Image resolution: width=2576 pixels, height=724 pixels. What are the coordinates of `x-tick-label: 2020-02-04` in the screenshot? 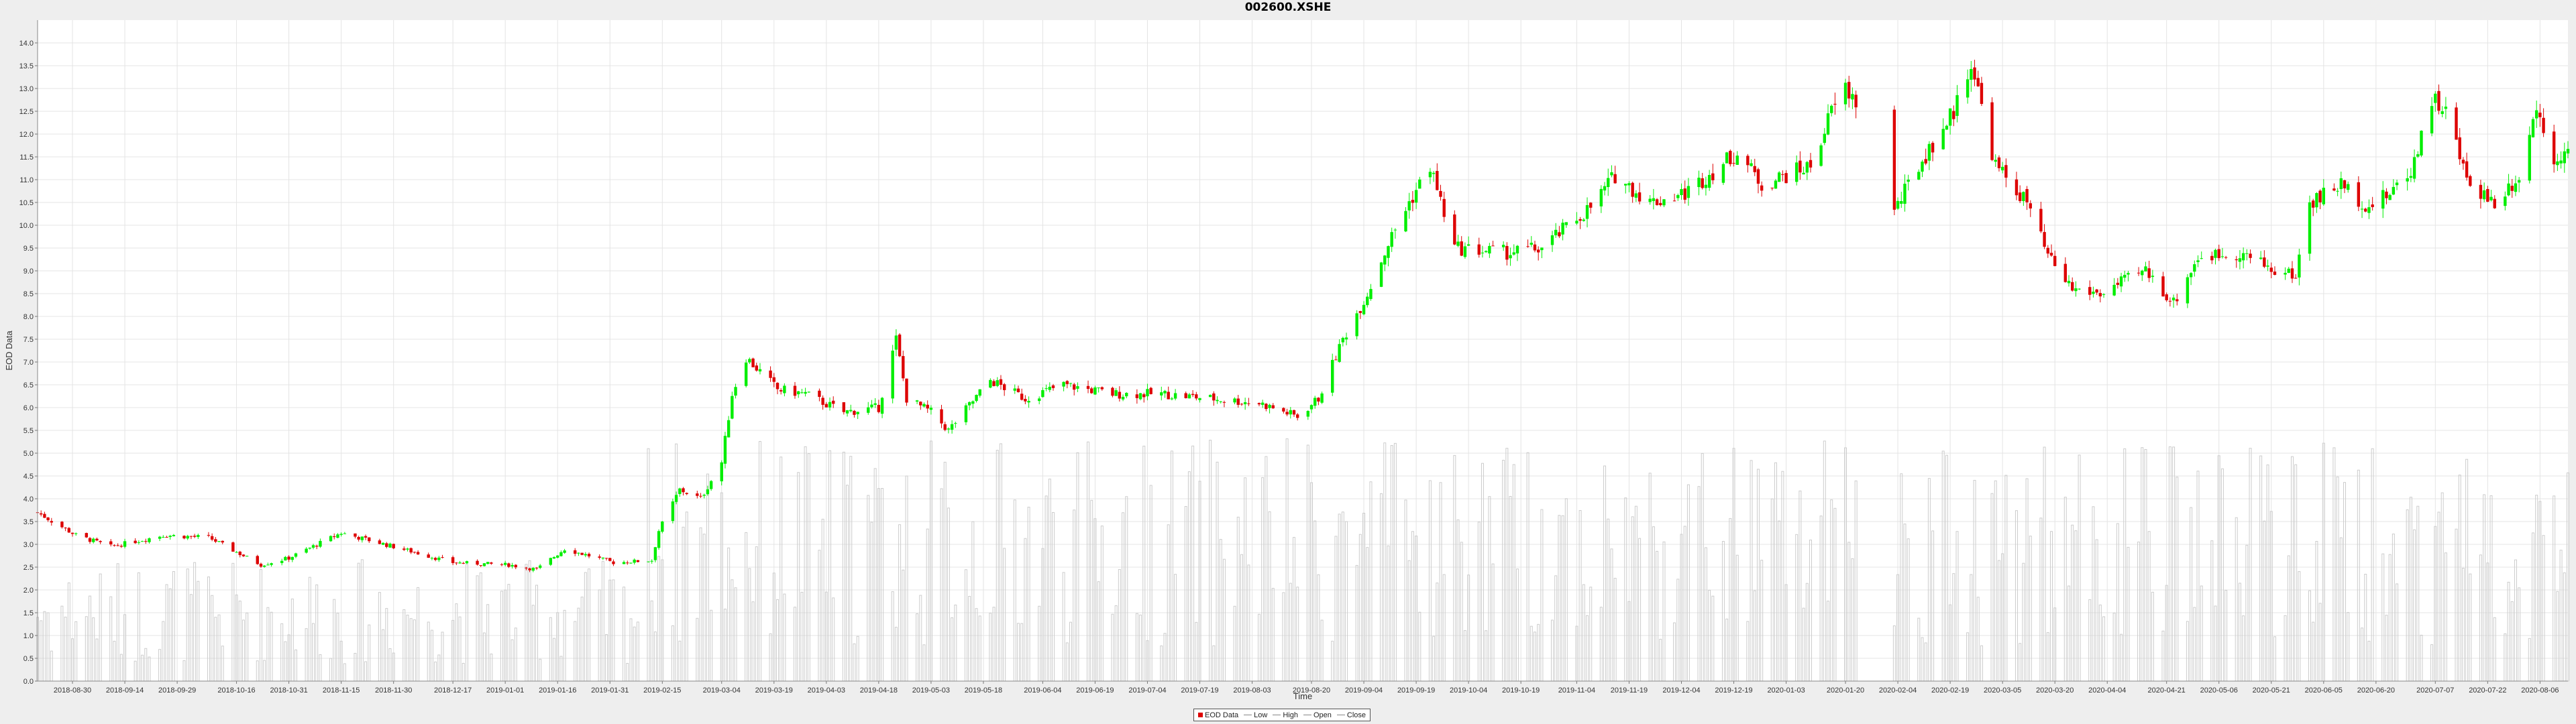 It's located at (1898, 690).